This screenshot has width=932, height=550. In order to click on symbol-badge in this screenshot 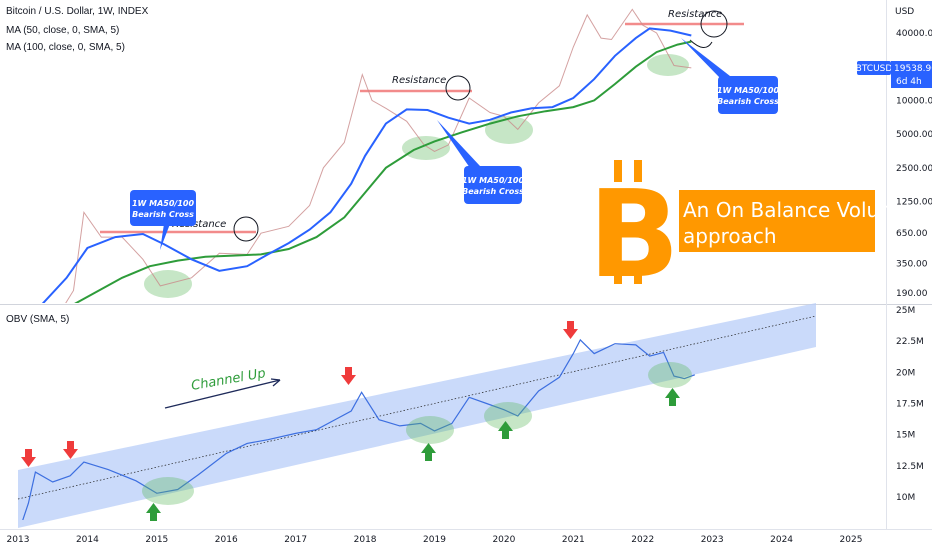, I will do `click(874, 68)`.